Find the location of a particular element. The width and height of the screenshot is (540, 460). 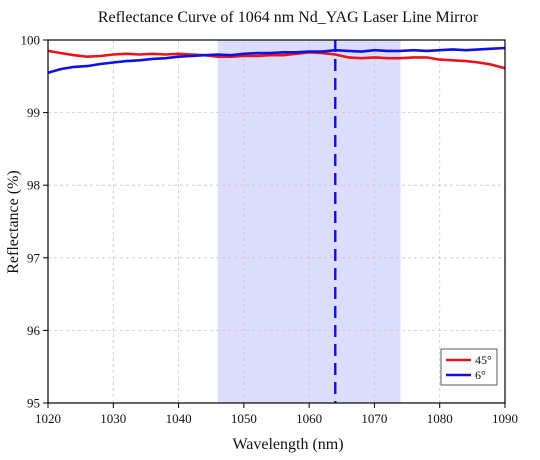

legend: 45°6° is located at coordinates (469, 367).